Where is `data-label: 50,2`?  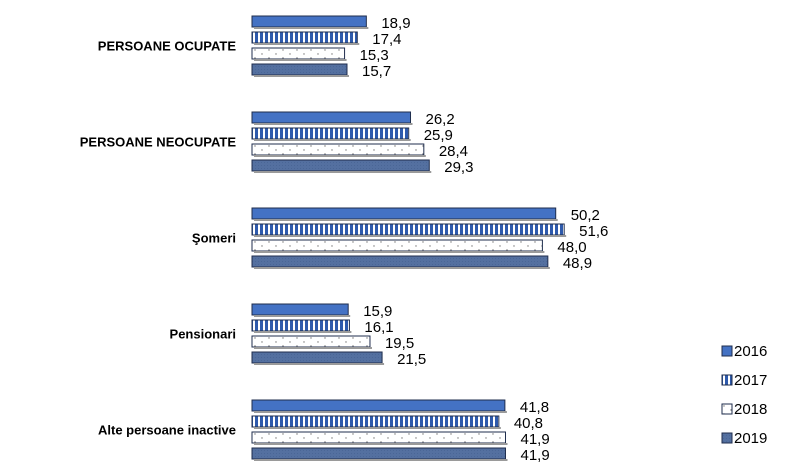
data-label: 50,2 is located at coordinates (585, 215).